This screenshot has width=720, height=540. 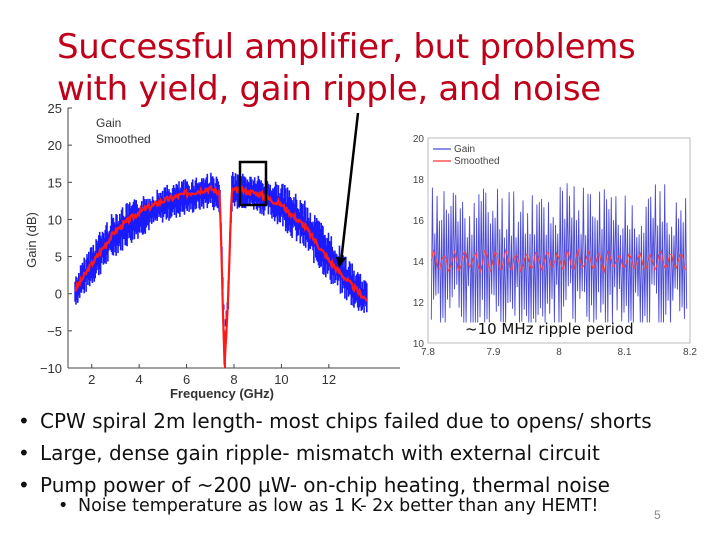 I want to click on main-x-tick-label: 12, so click(x=329, y=379).